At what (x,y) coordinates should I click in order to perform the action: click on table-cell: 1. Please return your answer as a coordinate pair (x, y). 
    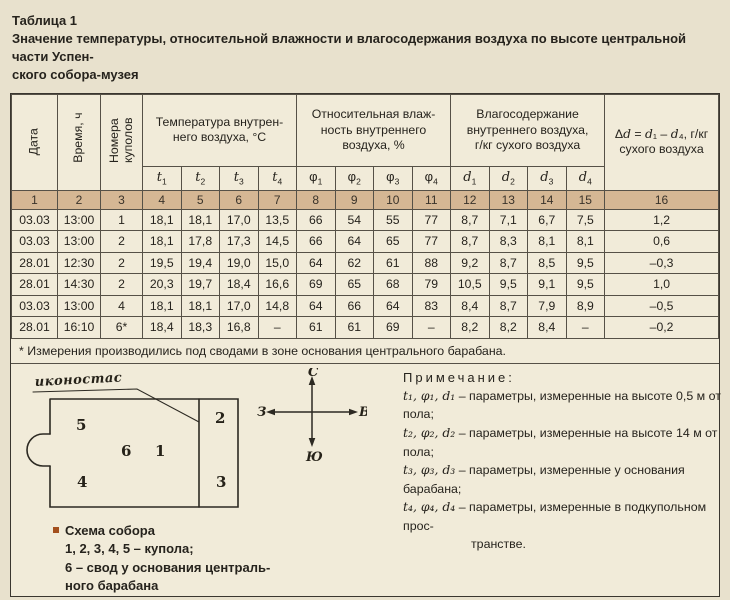
    Looking at the image, I should click on (121, 220).